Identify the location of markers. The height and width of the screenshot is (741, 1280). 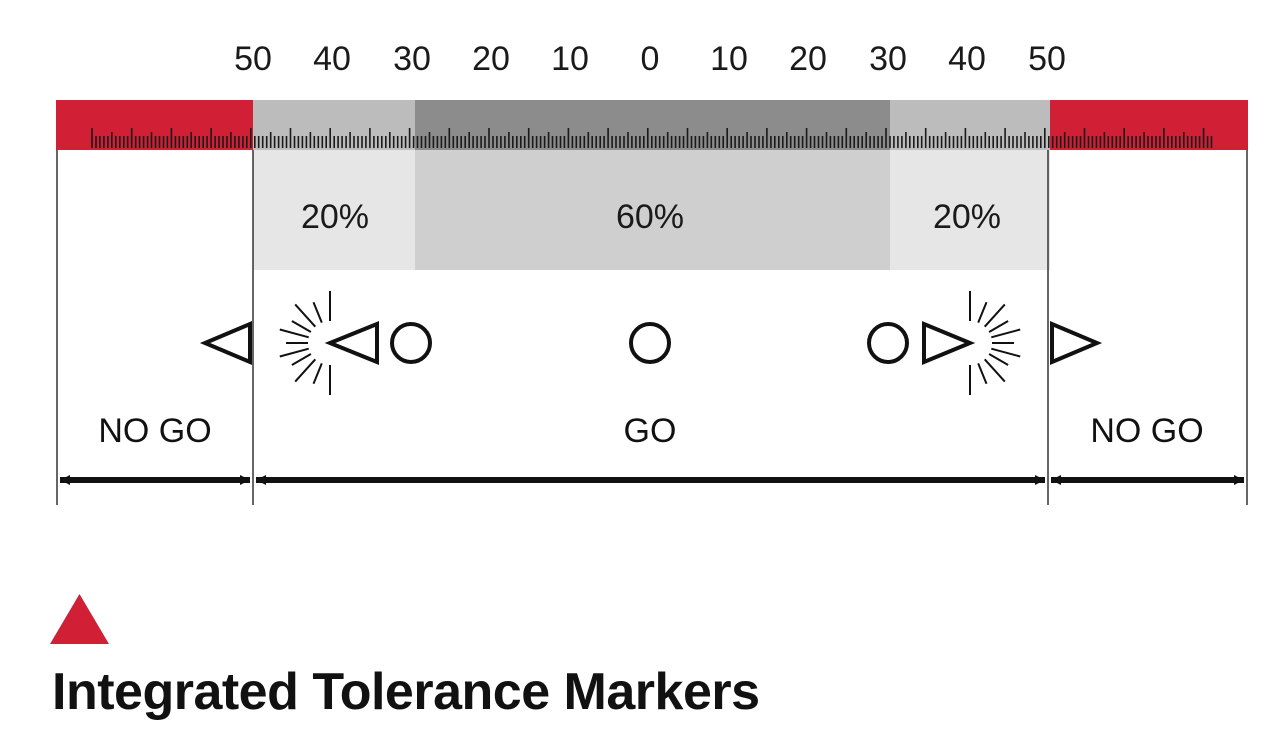
(651, 343).